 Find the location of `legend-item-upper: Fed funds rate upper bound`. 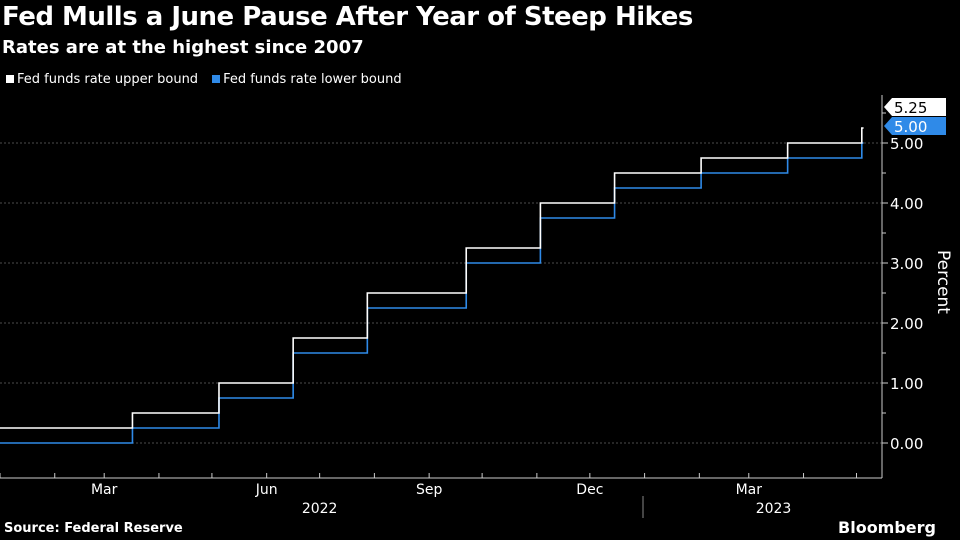

legend-item-upper: Fed funds rate upper bound is located at coordinates (102, 79).